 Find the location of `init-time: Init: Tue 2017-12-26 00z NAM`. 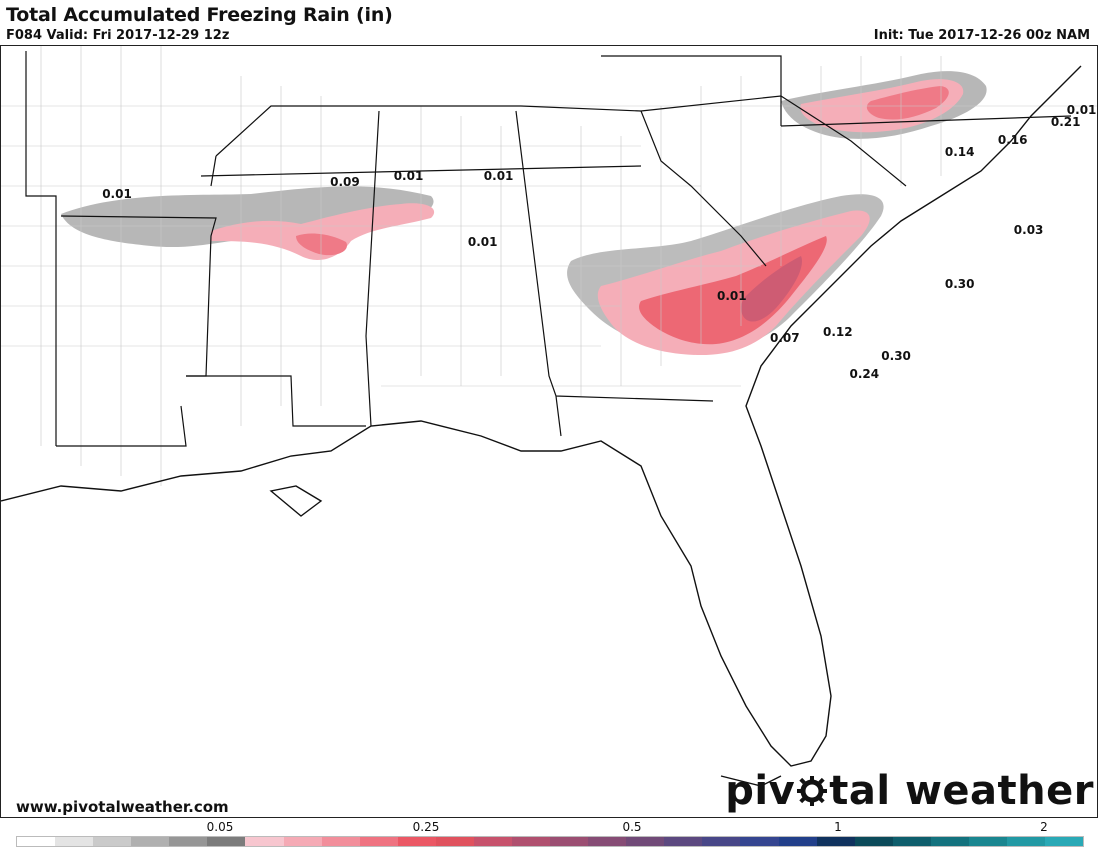

init-time: Init: Tue 2017-12-26 00z NAM is located at coordinates (981, 35).